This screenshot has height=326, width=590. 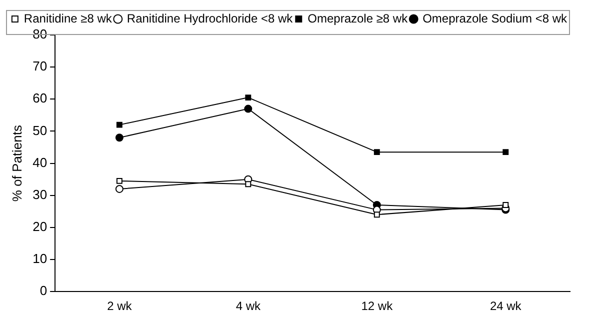 I want to click on y-tick-label: 30, so click(x=40, y=194).